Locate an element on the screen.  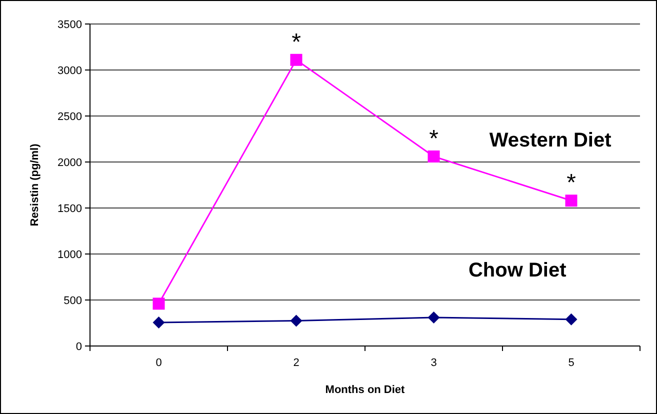
y-tick-label: 1500 is located at coordinates (70, 208).